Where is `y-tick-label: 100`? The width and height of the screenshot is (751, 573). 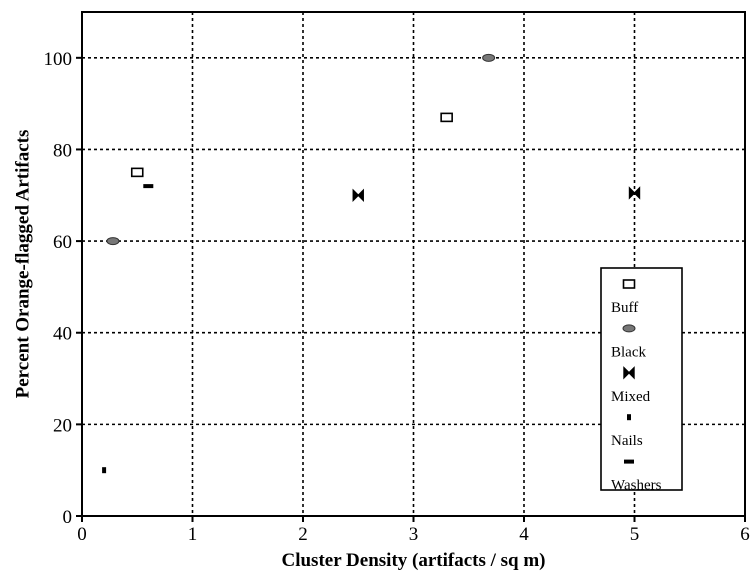
y-tick-label: 100 is located at coordinates (58, 59).